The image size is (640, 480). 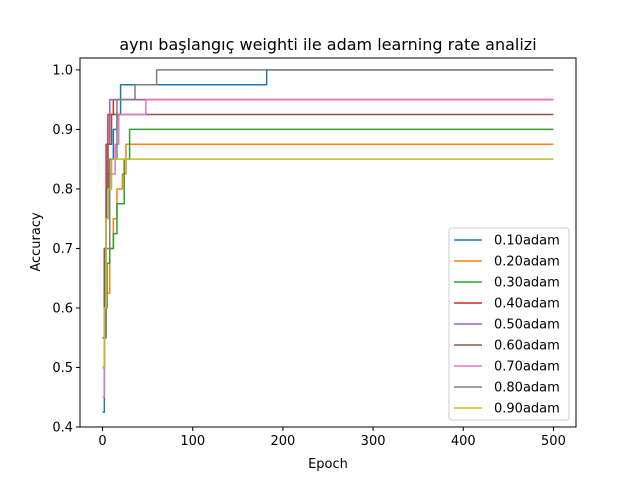 What do you see at coordinates (527, 325) in the screenshot?
I see `legend-label: 0.50adam` at bounding box center [527, 325].